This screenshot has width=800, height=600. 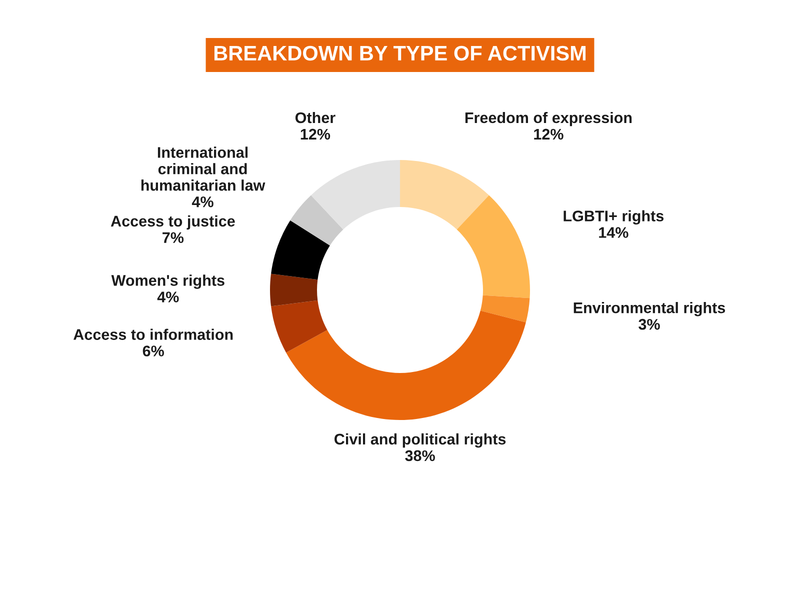 I want to click on slice-label: Access to justice, so click(x=172, y=222).